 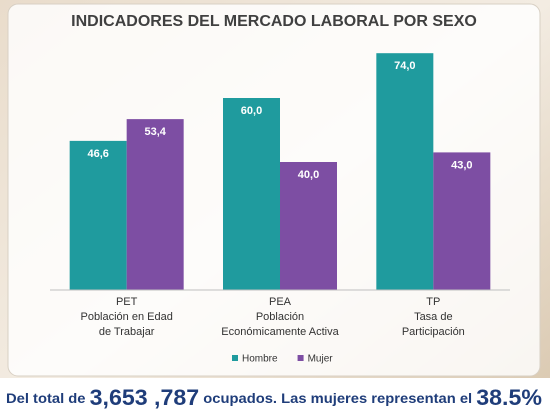 What do you see at coordinates (509, 397) in the screenshot?
I see `banner-number: 38.5%` at bounding box center [509, 397].